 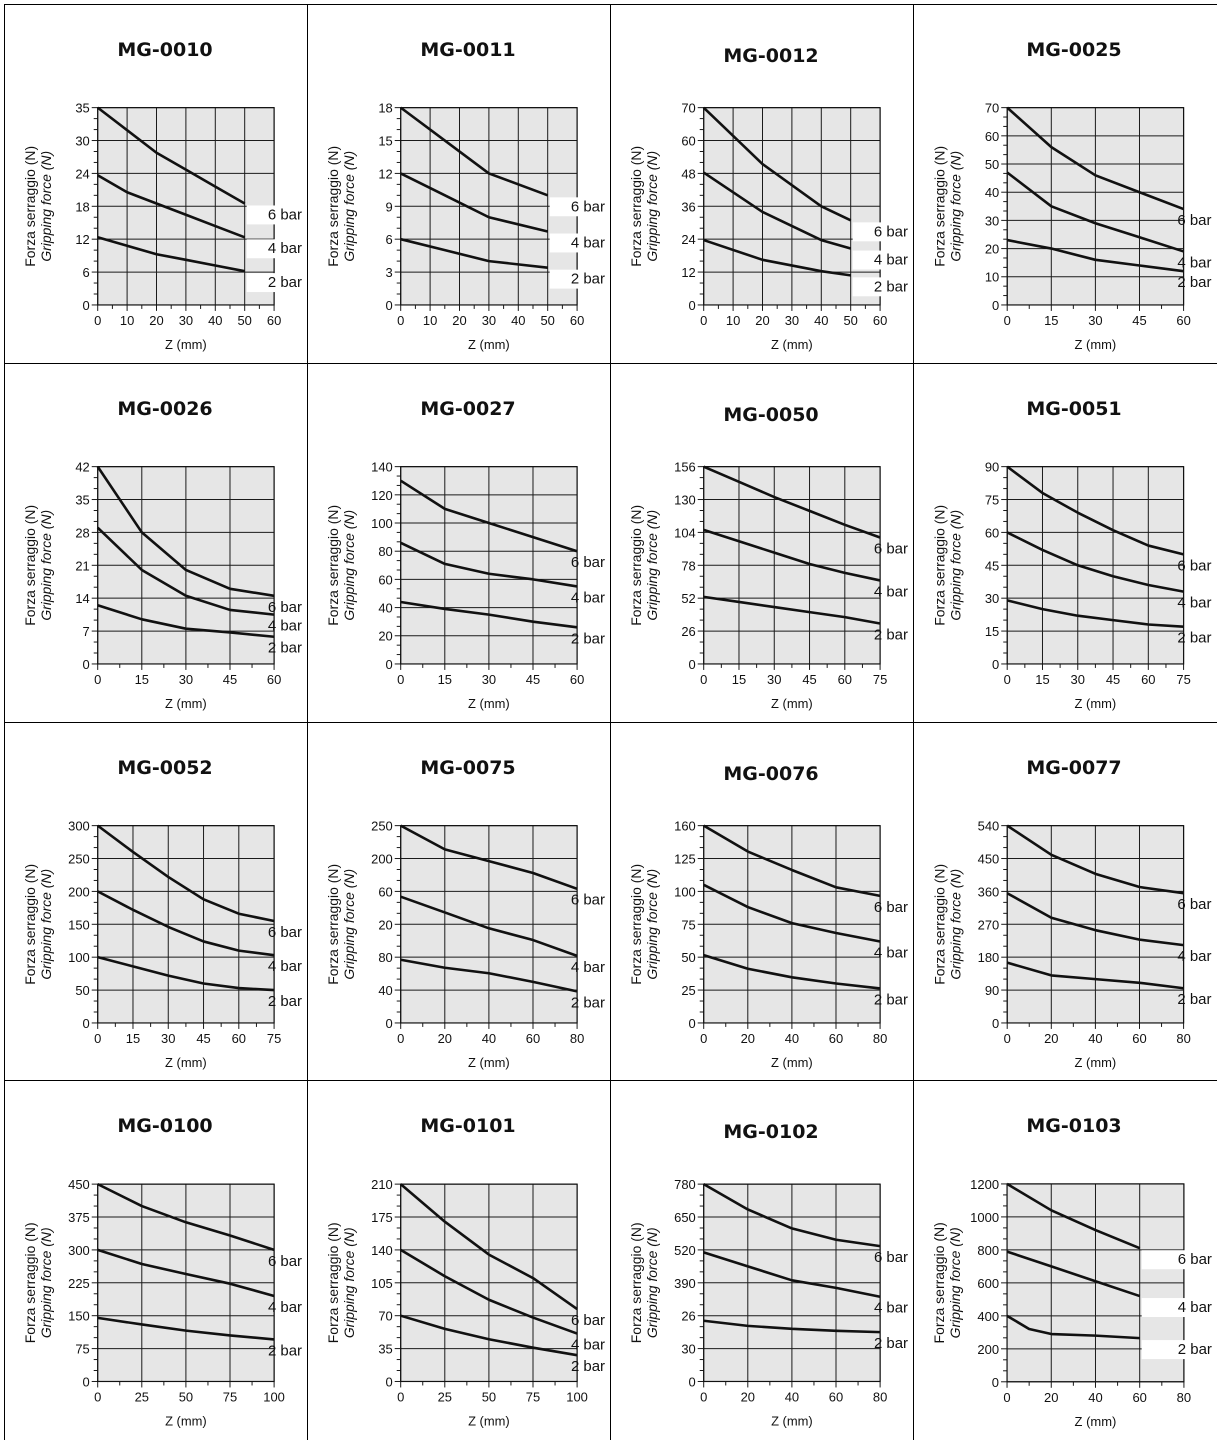 I want to click on y-tick-label: 105, so click(x=382, y=1283).